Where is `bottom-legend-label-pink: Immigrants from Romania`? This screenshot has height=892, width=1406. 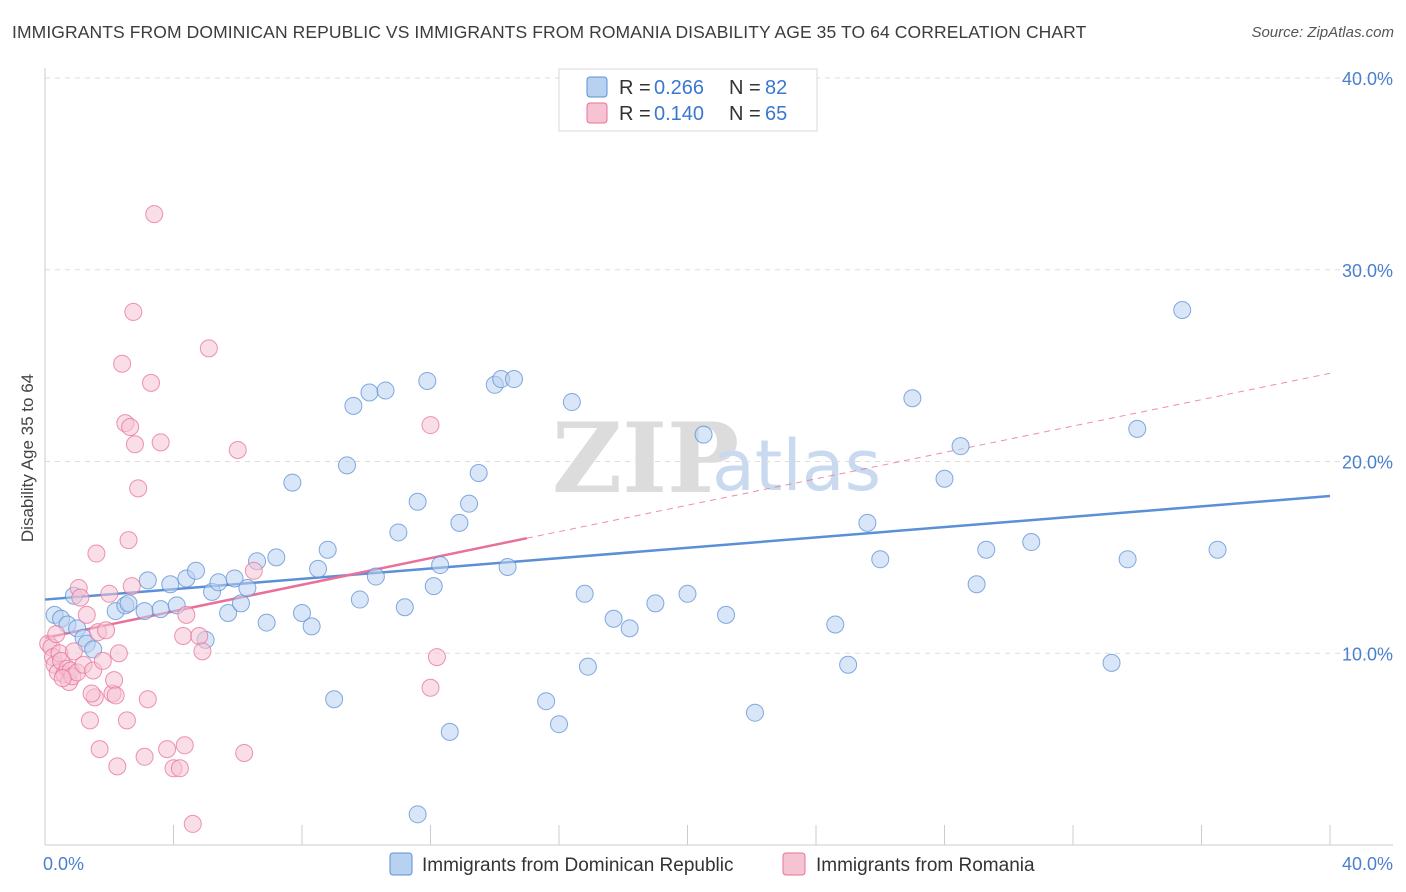
bottom-legend-label-pink: Immigrants from Romania is located at coordinates (925, 865).